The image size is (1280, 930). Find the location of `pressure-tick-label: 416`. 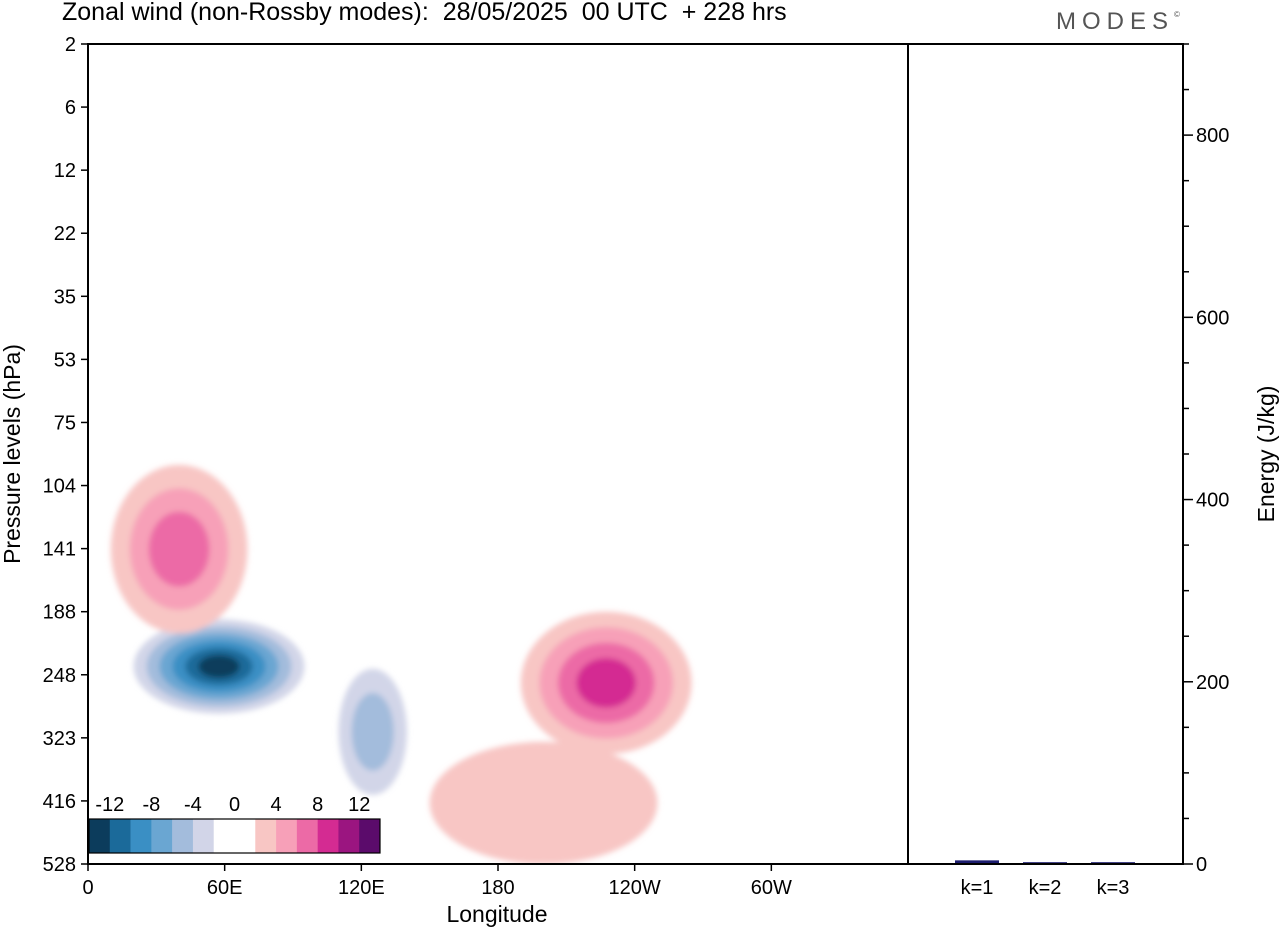

pressure-tick-label: 416 is located at coordinates (59, 802).